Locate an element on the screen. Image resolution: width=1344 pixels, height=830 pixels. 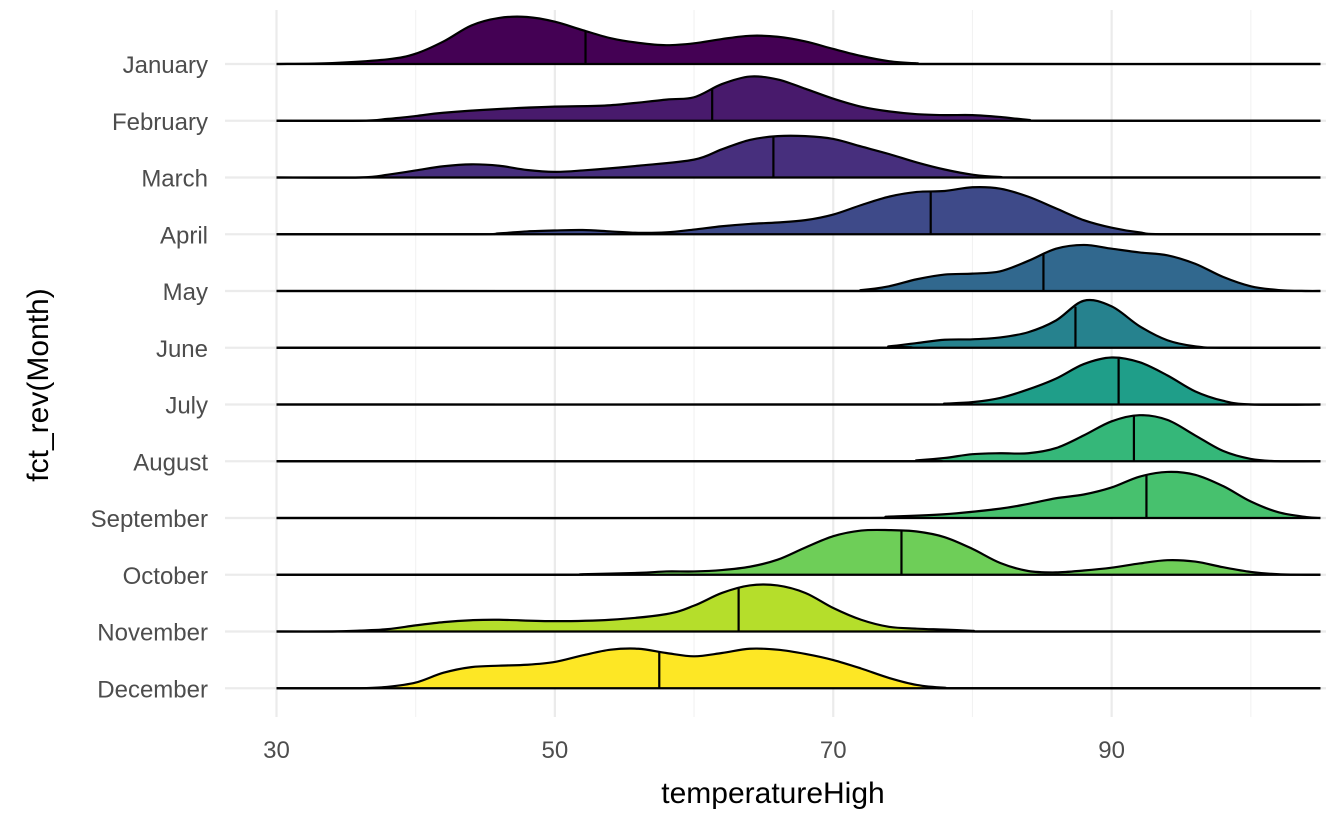
x-tick-labels: 30 50 70 90 is located at coordinates (694, 750).